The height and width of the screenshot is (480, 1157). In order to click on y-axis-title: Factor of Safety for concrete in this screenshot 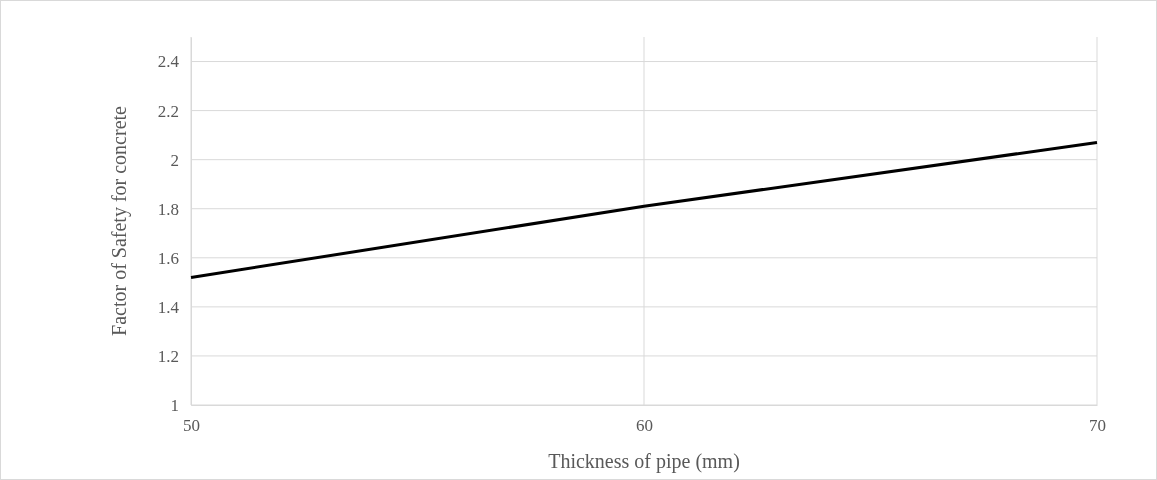, I will do `click(119, 220)`.